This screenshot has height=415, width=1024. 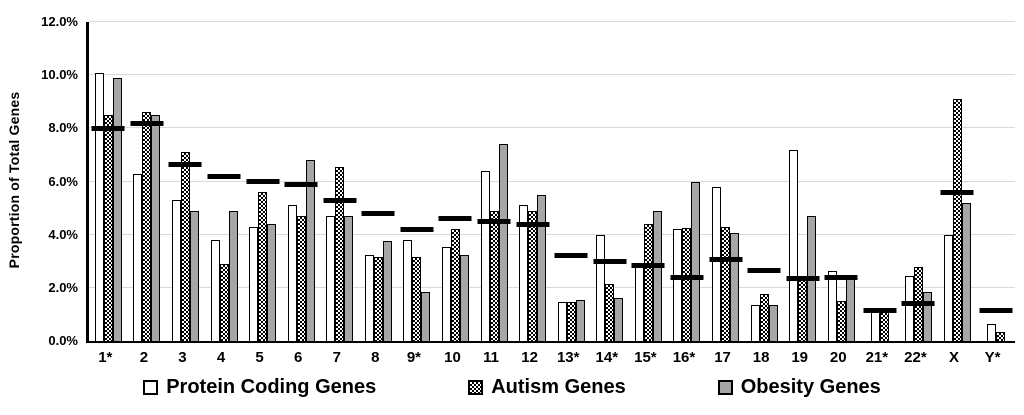 What do you see at coordinates (59, 21) in the screenshot?
I see `y-tick-label: 12.0%` at bounding box center [59, 21].